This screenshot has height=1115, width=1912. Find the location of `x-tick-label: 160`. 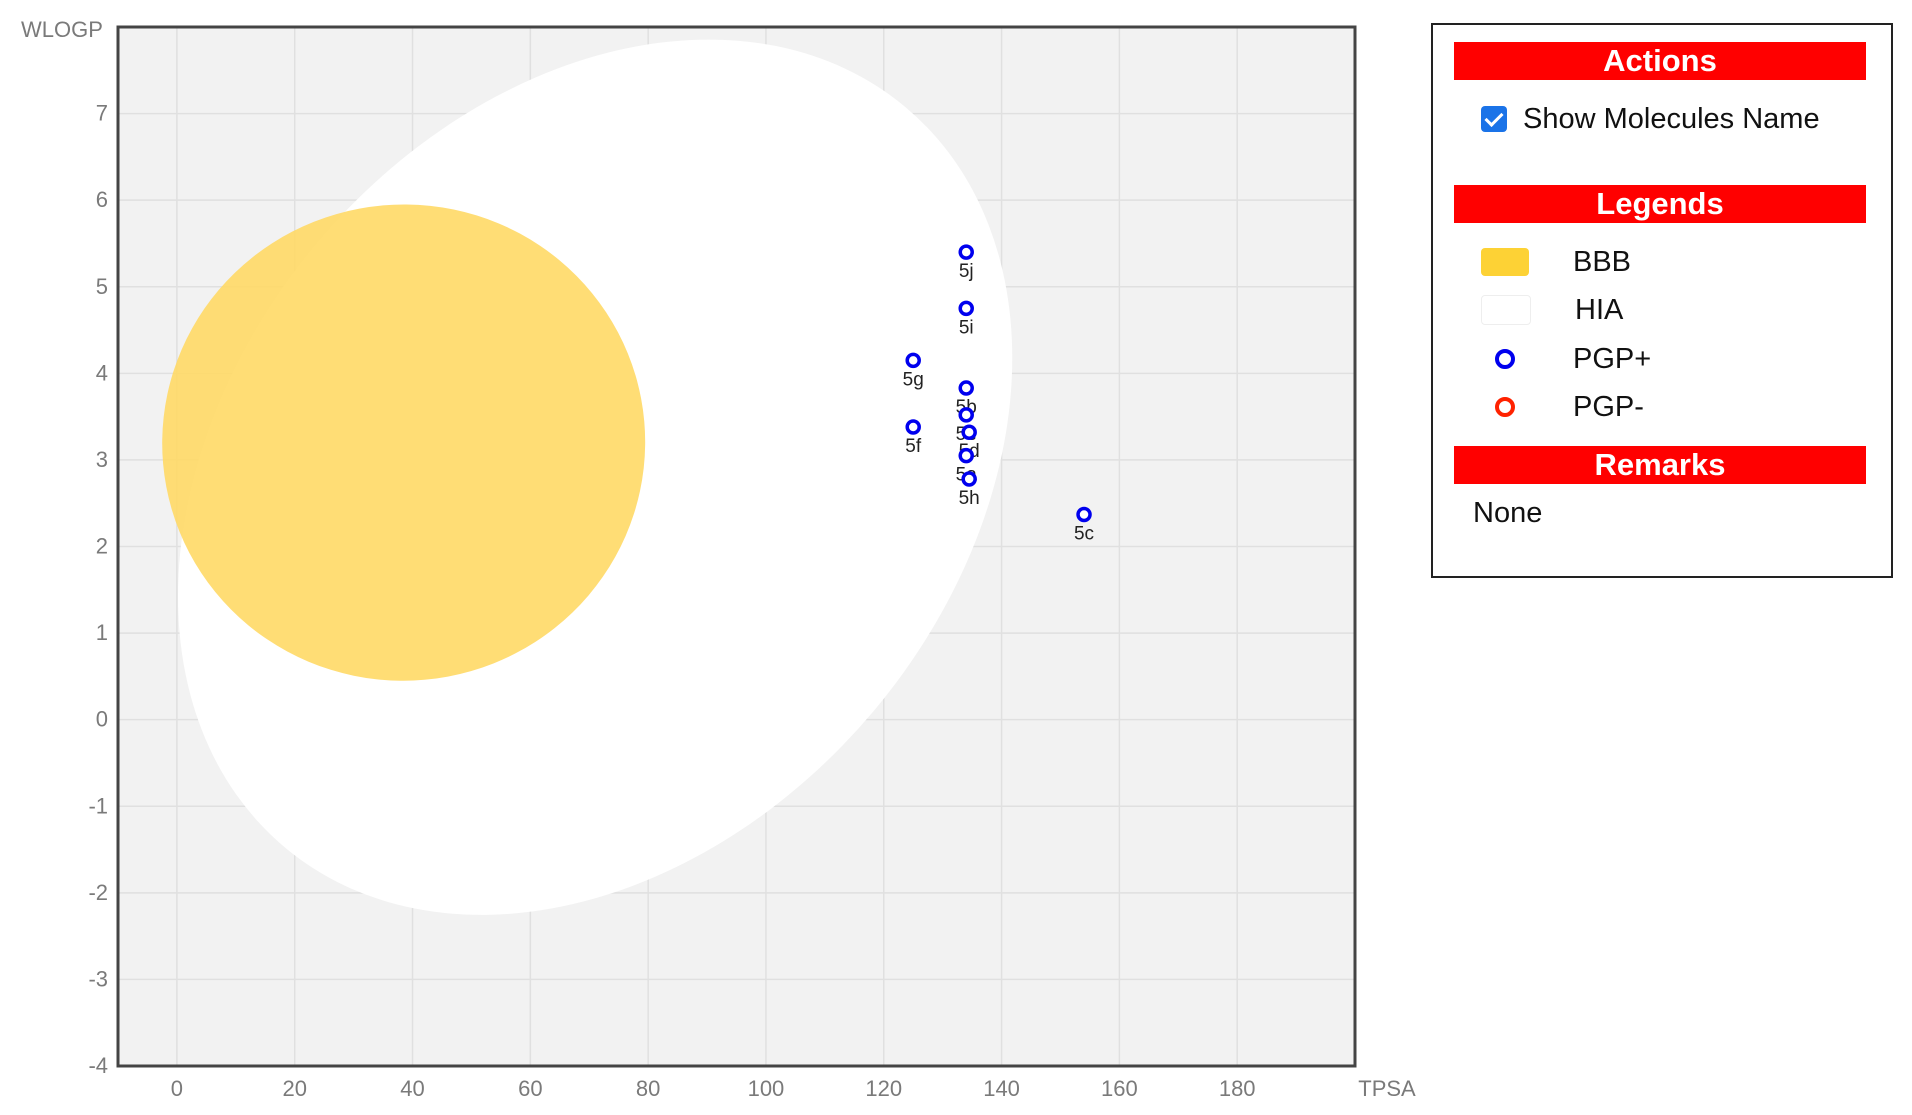

x-tick-label: 160 is located at coordinates (1119, 1088).